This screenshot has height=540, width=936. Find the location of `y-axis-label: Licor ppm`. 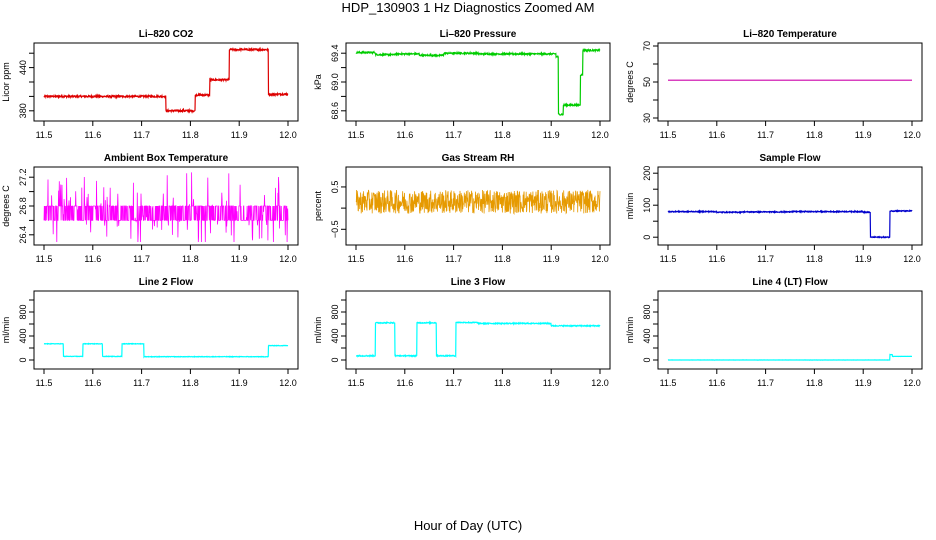

y-axis-label: Licor ppm is located at coordinates (6, 82).